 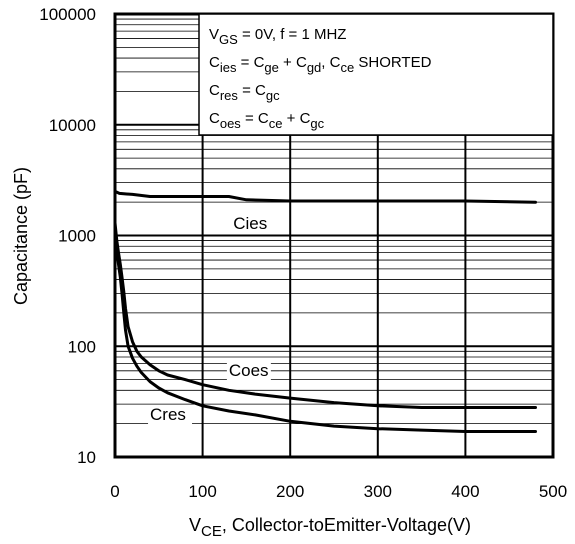 I want to click on y-tick-label: 10000, so click(x=72, y=125).